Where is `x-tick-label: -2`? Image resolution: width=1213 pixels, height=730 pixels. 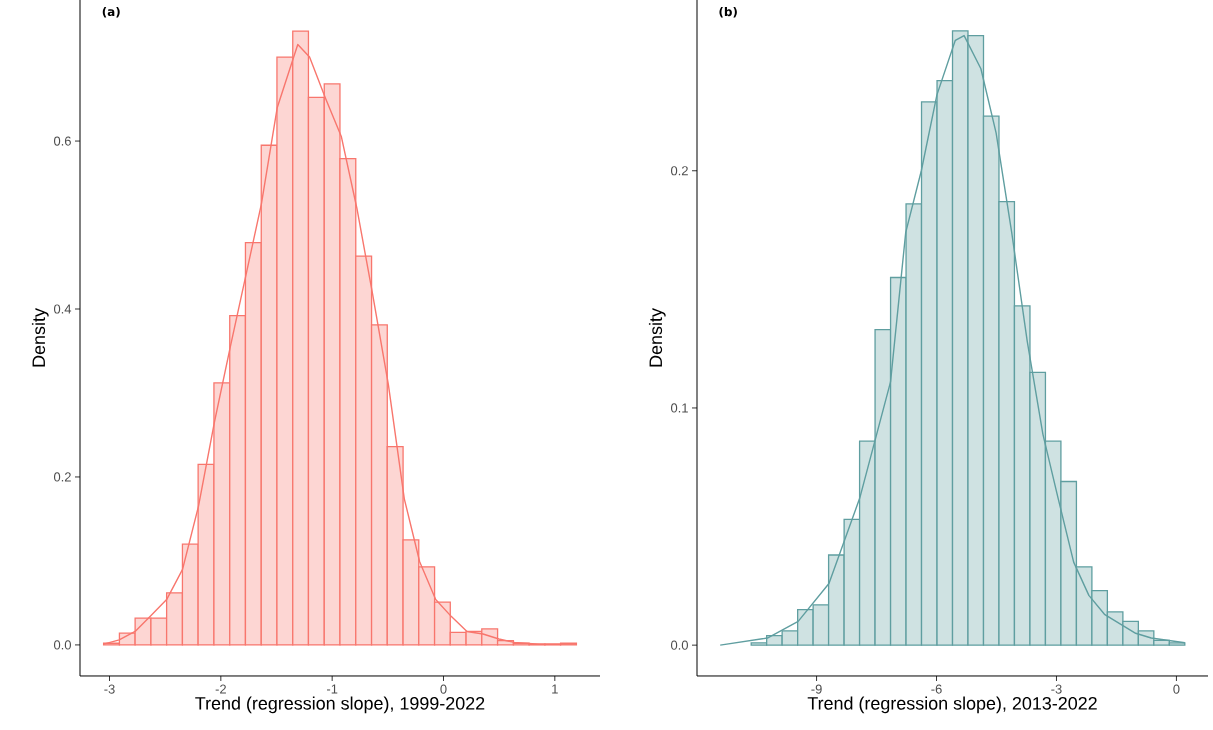 x-tick-label: -2 is located at coordinates (220, 689).